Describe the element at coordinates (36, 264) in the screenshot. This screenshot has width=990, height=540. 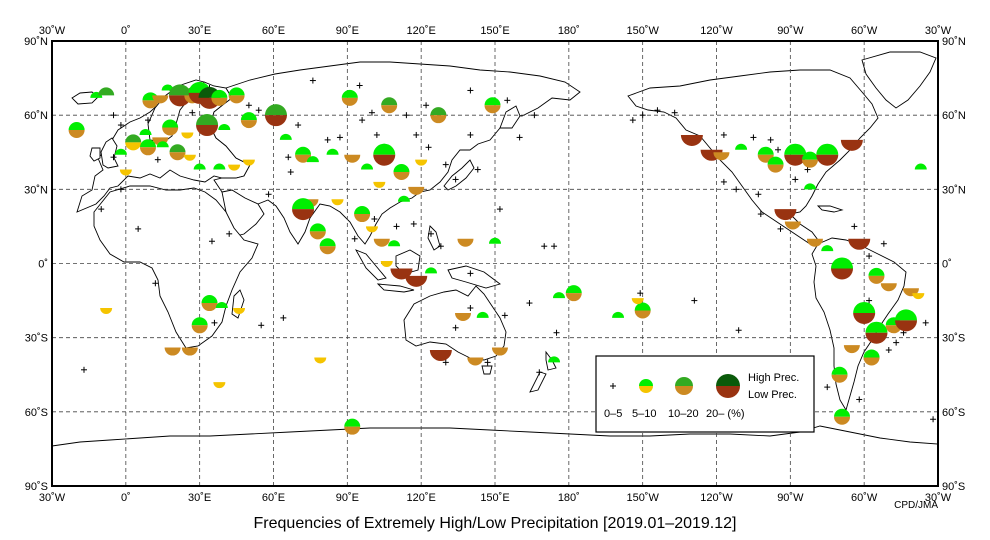
I see `latitude-labels-left: 90˚N 60˚N 30˚N 0˚ 30˚S 60˚S 90˚S` at that location.